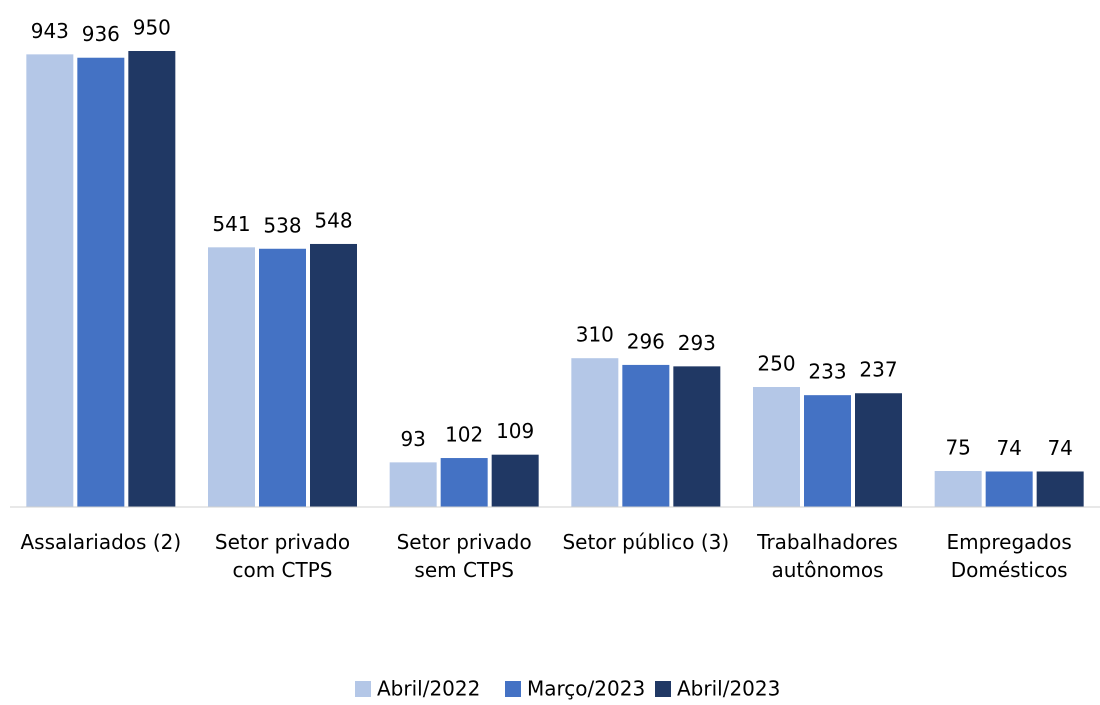 The width and height of the screenshot is (1100, 705). What do you see at coordinates (827, 570) in the screenshot?
I see `x-tick-label-line: autônomos` at bounding box center [827, 570].